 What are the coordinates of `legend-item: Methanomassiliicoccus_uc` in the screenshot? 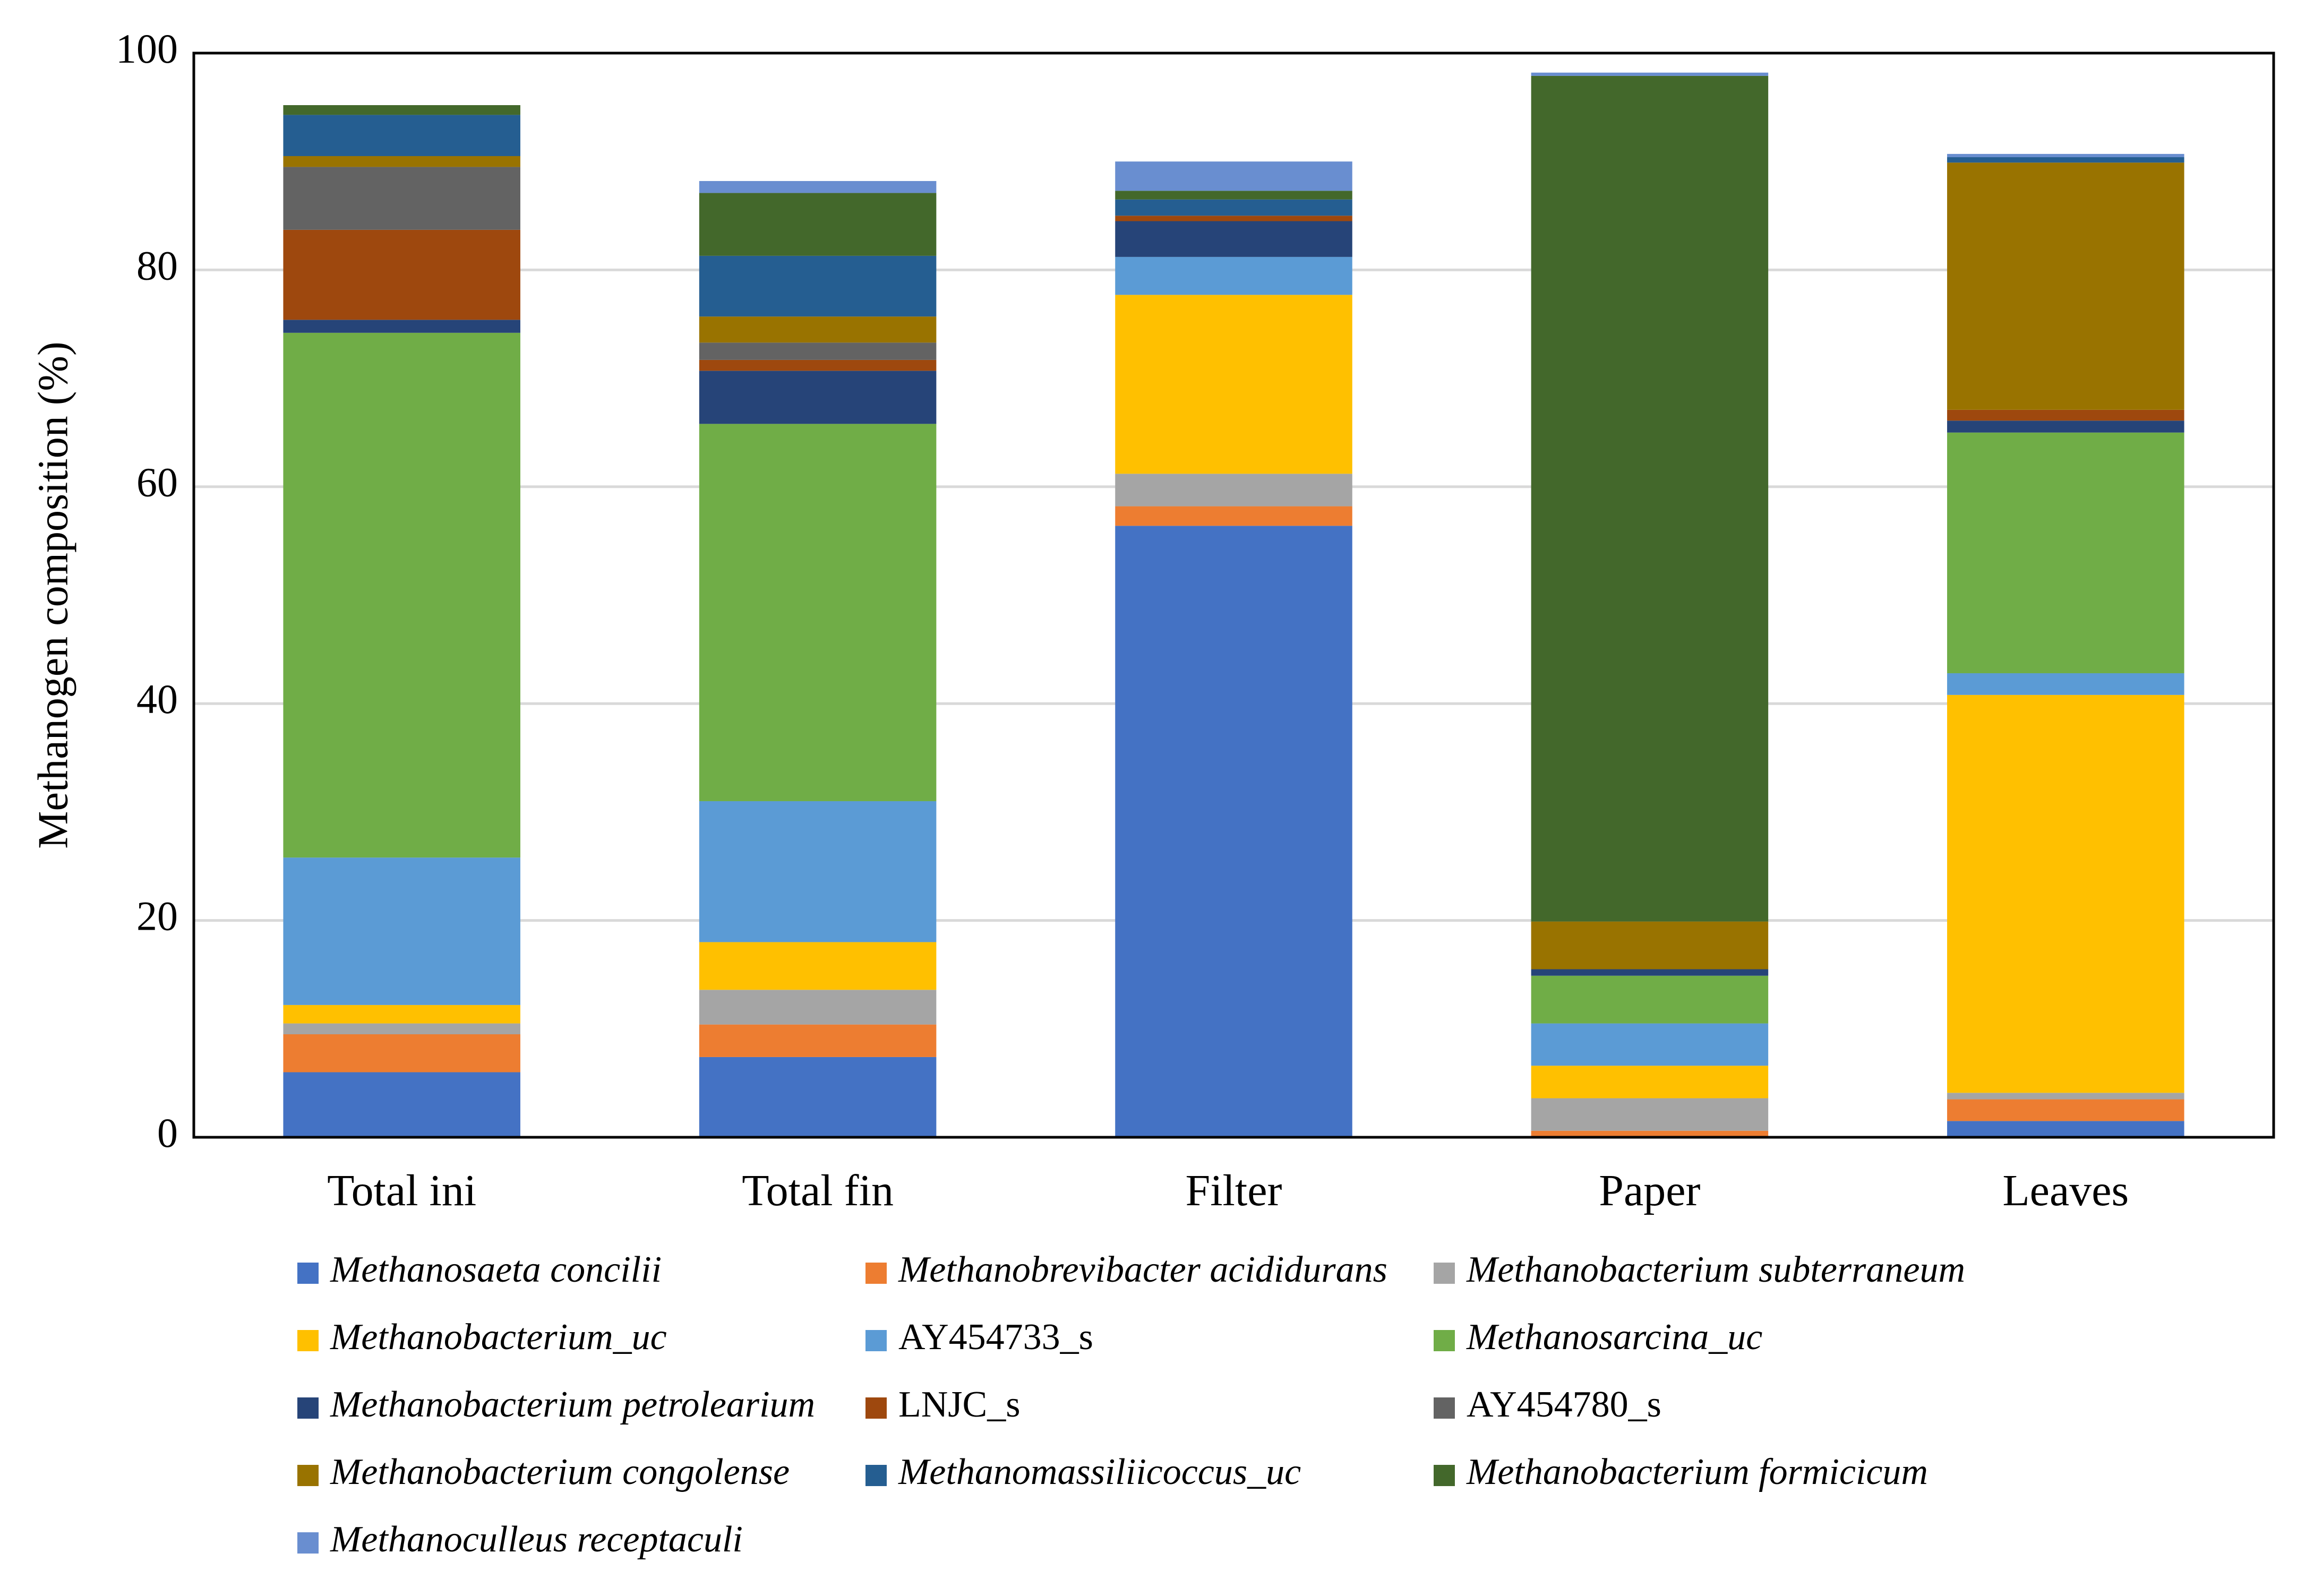 It's located at (1083, 1472).